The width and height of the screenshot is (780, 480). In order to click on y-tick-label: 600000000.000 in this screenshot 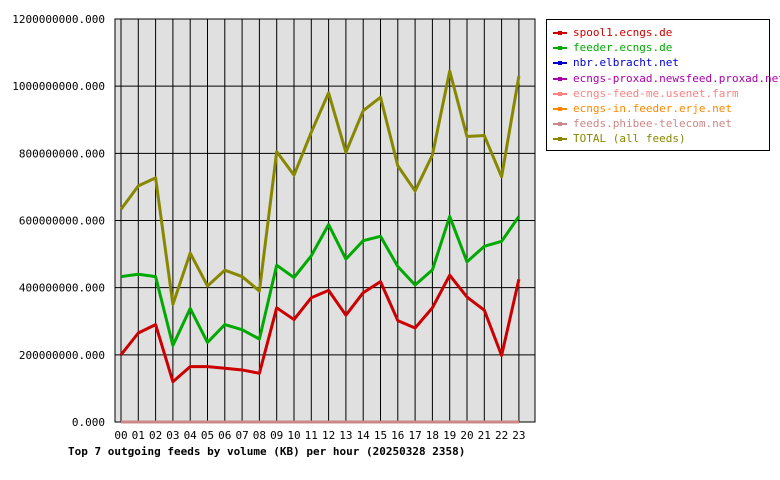, I will do `click(62, 221)`.